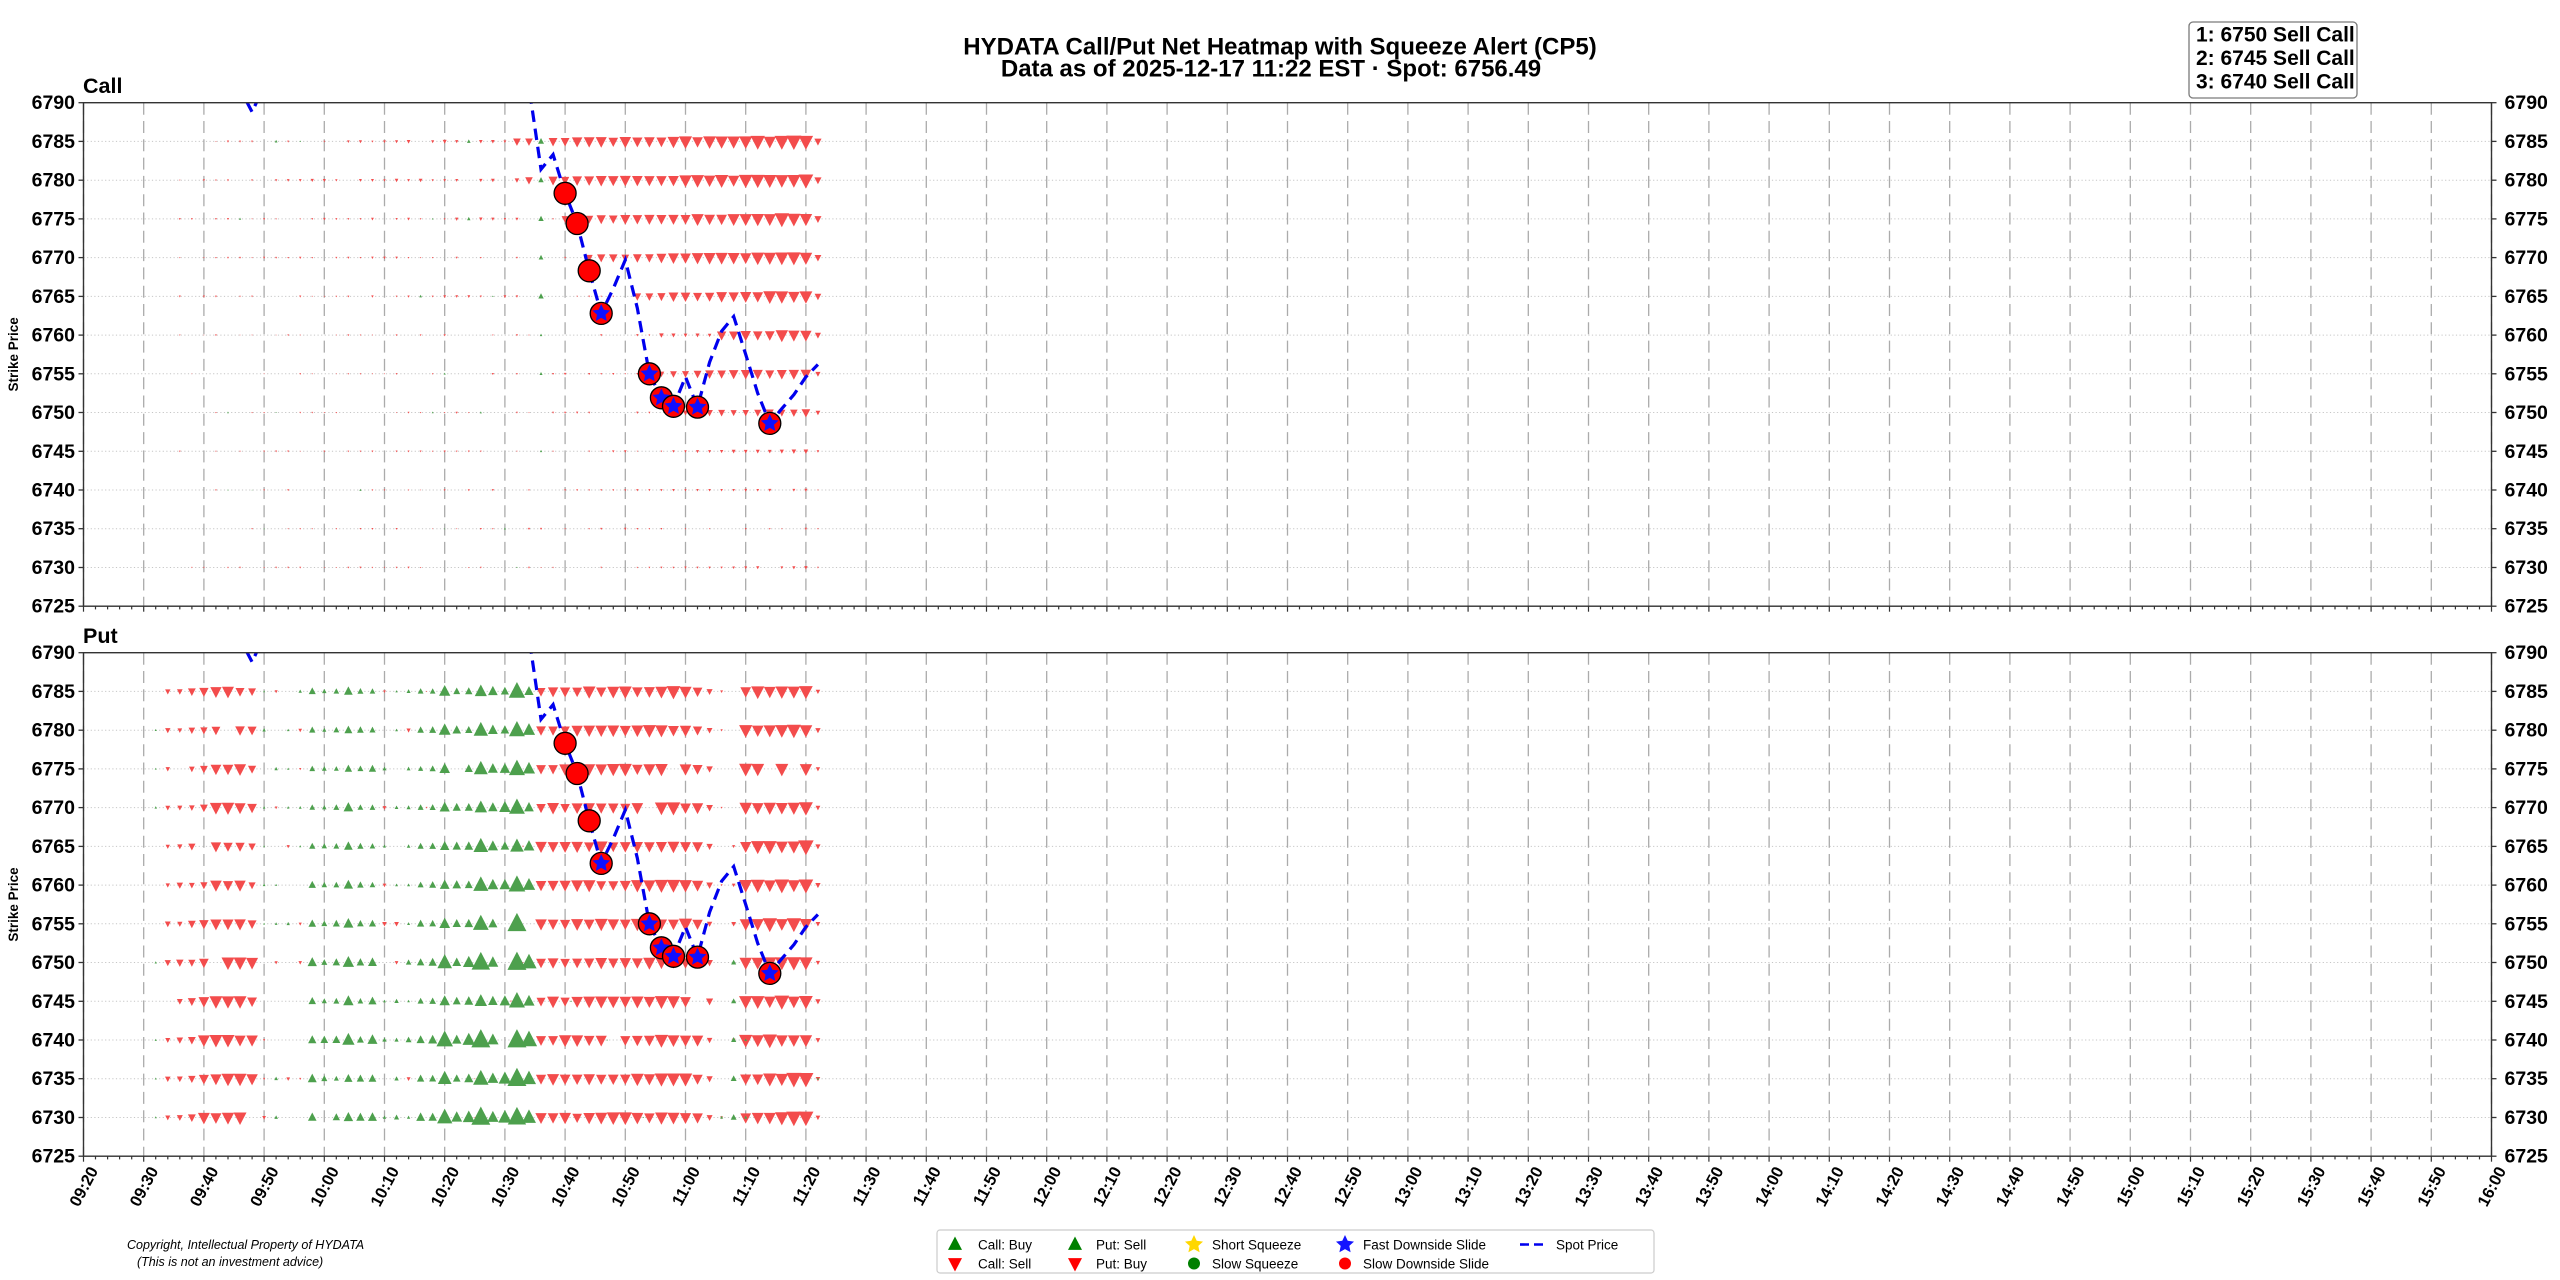  Describe the element at coordinates (2275, 81) in the screenshot. I see `svg-text: 3: 6740 Sell Call` at that location.